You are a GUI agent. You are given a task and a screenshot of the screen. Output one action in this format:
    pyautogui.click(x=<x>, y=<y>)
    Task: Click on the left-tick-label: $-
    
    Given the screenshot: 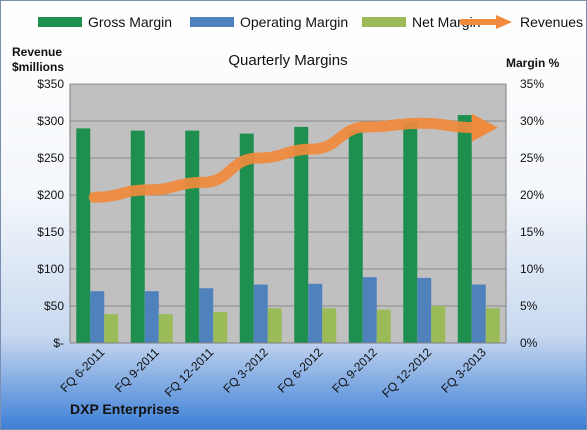 What is the action you would take?
    pyautogui.click(x=58, y=343)
    